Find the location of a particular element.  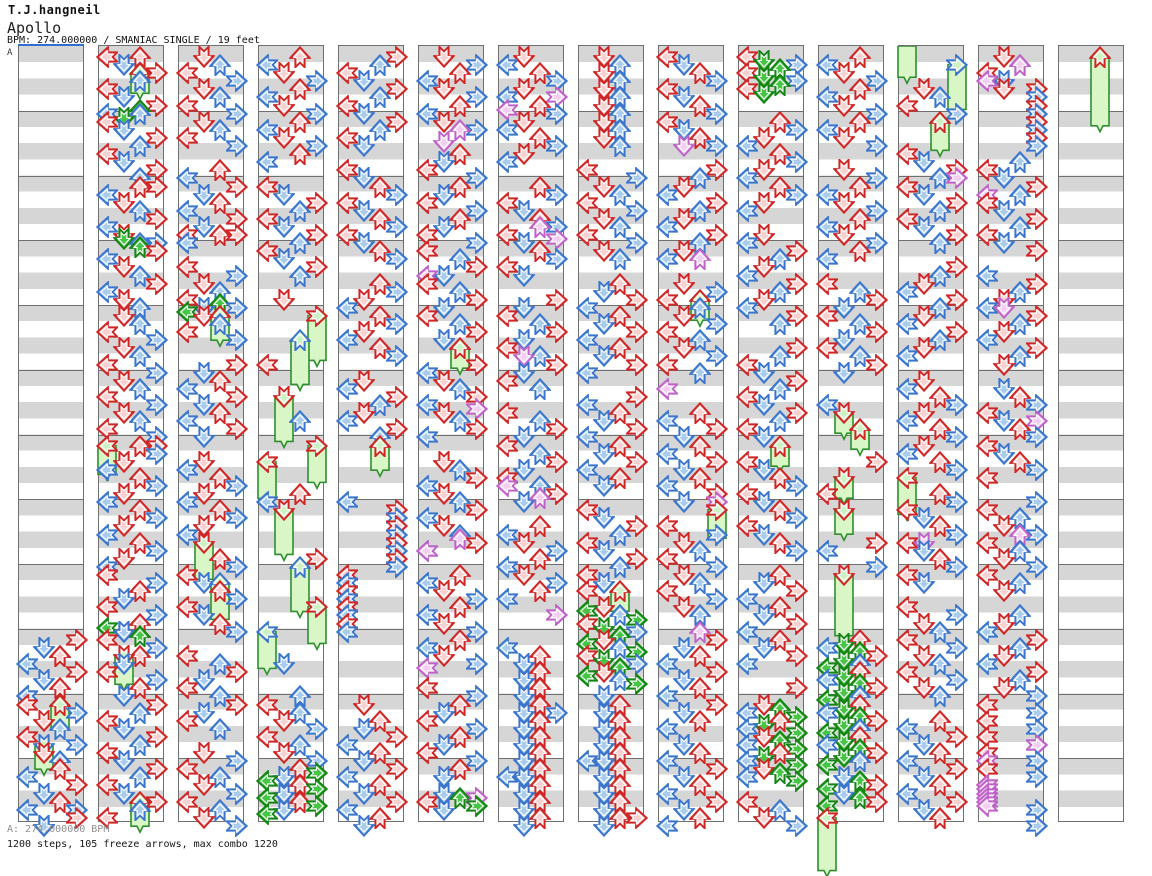

freeze-head-down is located at coordinates (283, 396).